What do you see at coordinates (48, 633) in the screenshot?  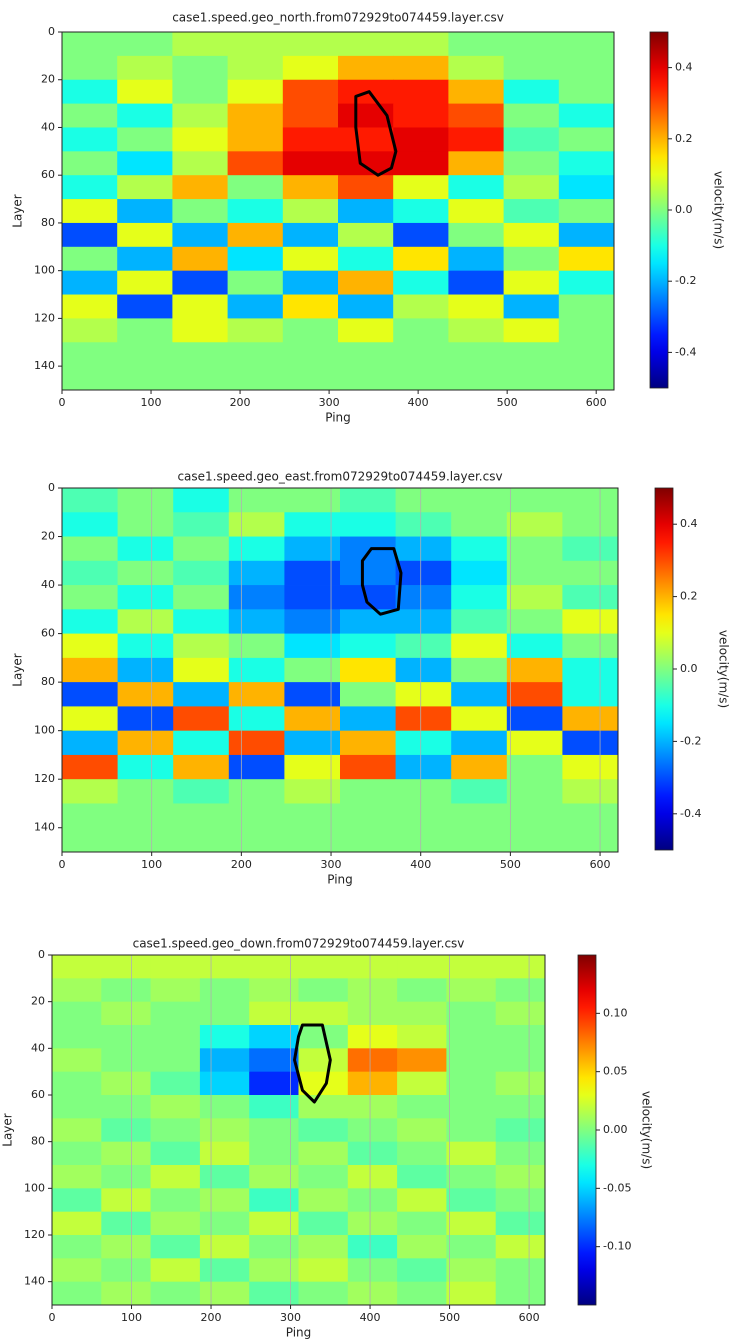 I see `y-tick-label: 60` at bounding box center [48, 633].